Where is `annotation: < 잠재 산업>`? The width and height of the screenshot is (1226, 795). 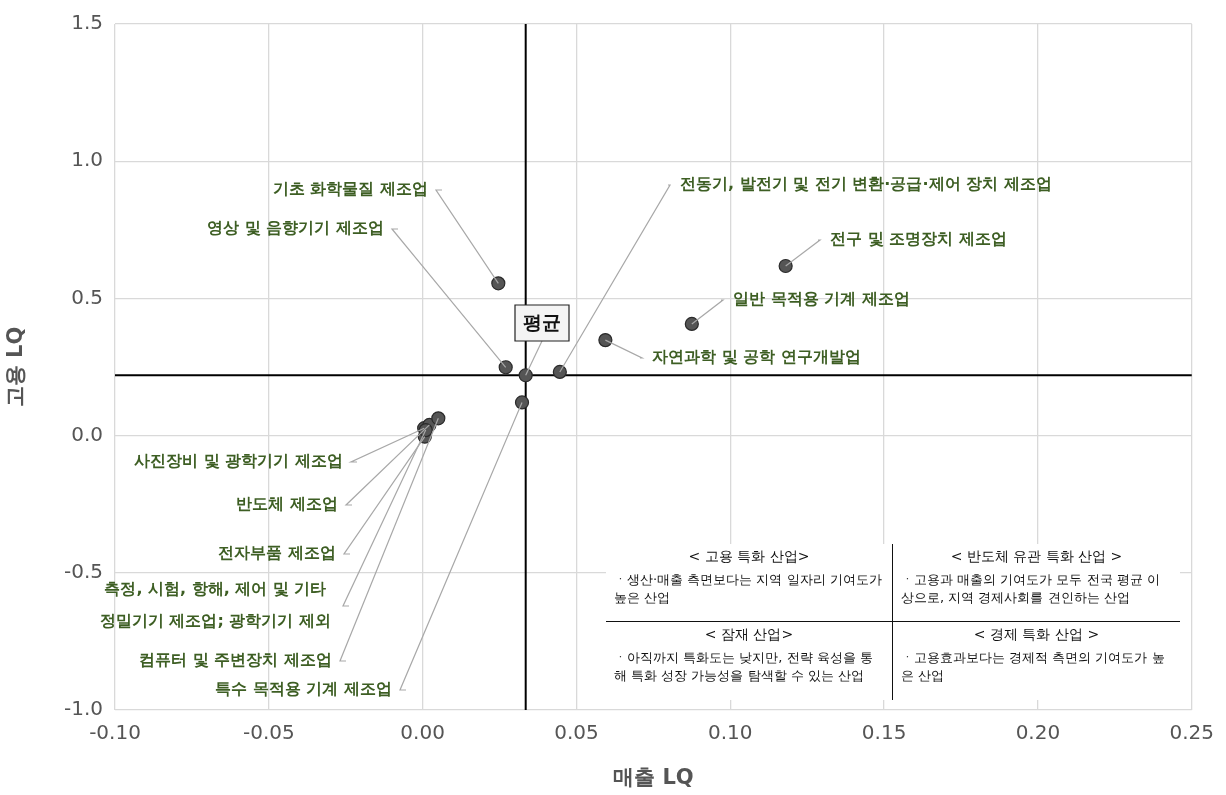
annotation: < 잠재 산업> is located at coordinates (749, 634).